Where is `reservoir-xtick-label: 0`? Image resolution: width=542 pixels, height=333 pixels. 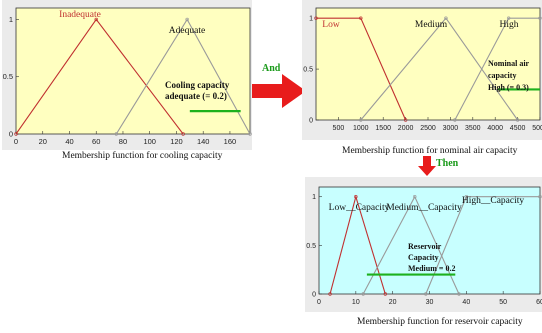 reservoir-xtick-label: 0 is located at coordinates (319, 302).